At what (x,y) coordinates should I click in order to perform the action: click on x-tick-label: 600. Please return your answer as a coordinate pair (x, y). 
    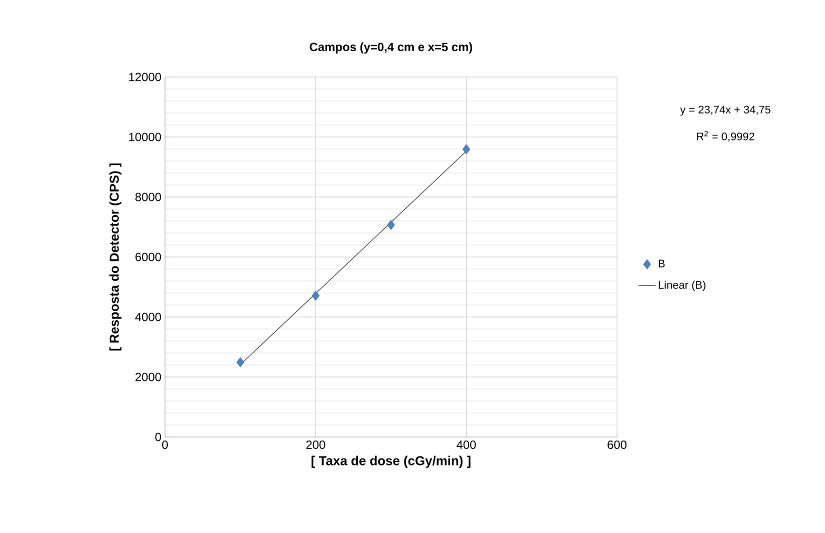
    Looking at the image, I should click on (617, 444).